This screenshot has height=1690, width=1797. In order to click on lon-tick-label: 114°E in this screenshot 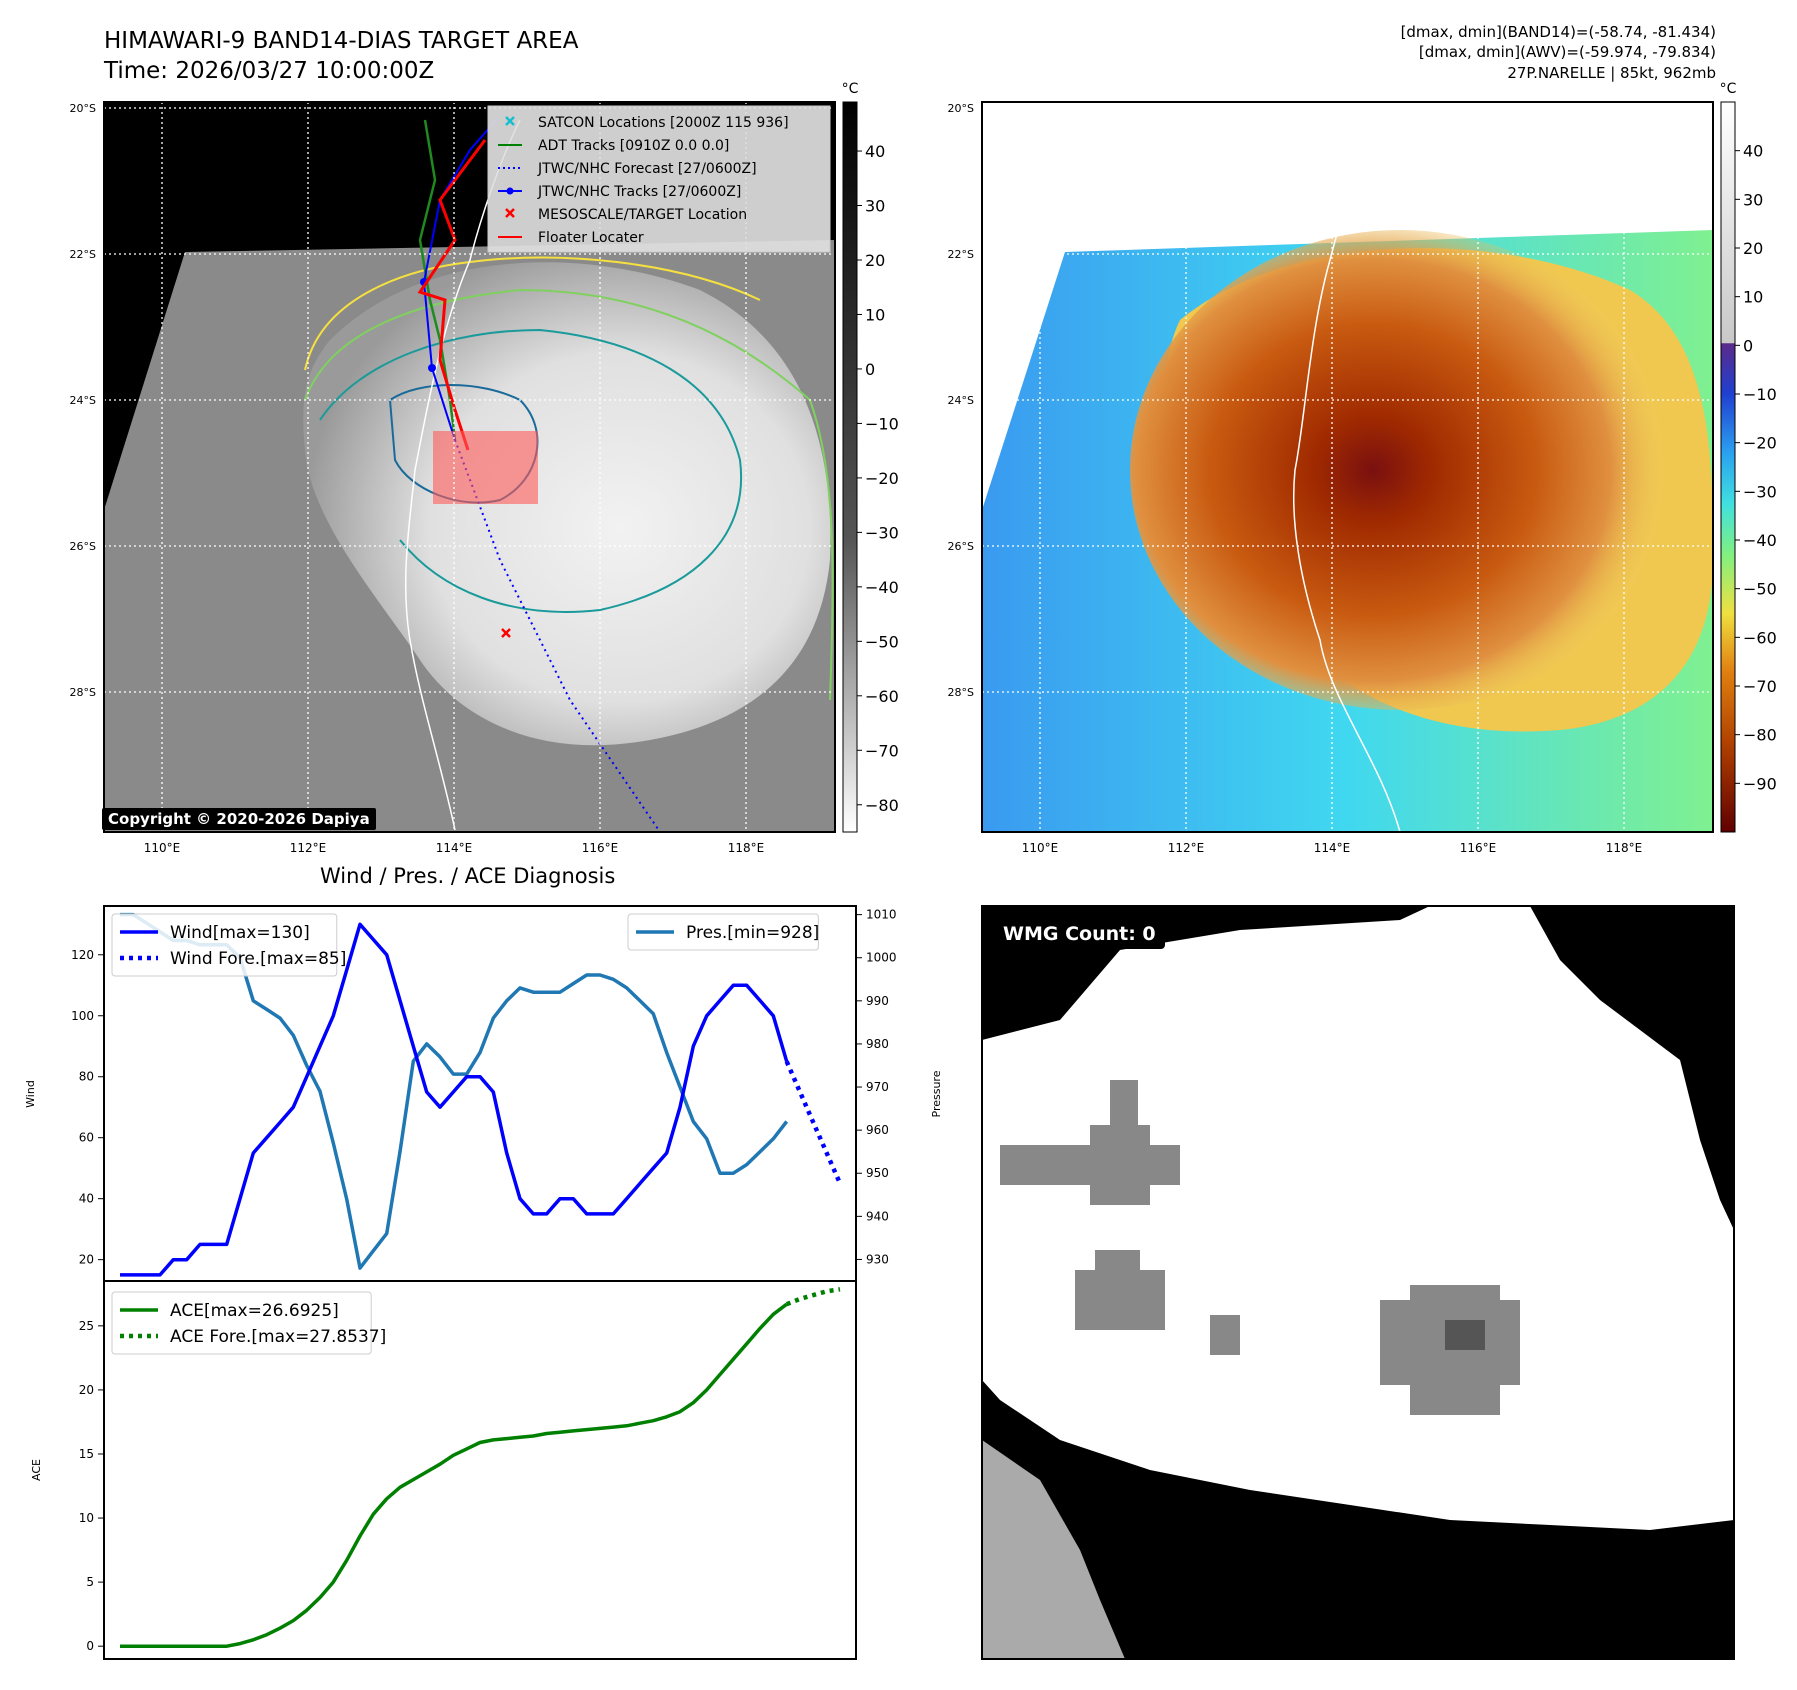, I will do `click(454, 848)`.